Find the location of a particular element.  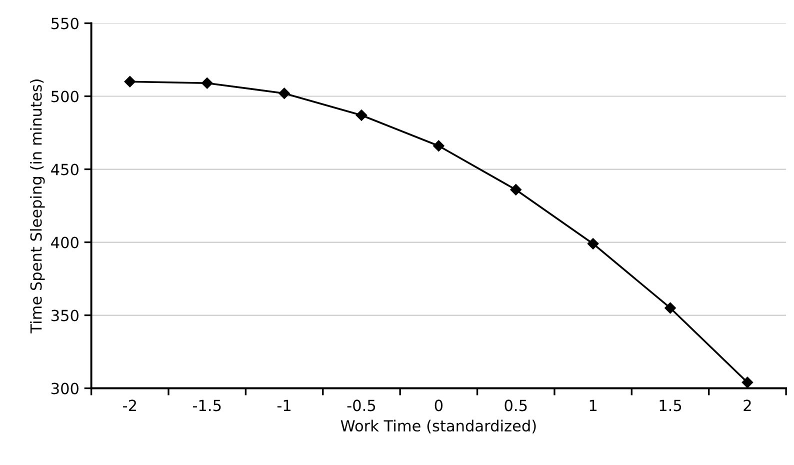

y-axis-title: Time Spent Sleeping (in minutes) is located at coordinates (37, 207).